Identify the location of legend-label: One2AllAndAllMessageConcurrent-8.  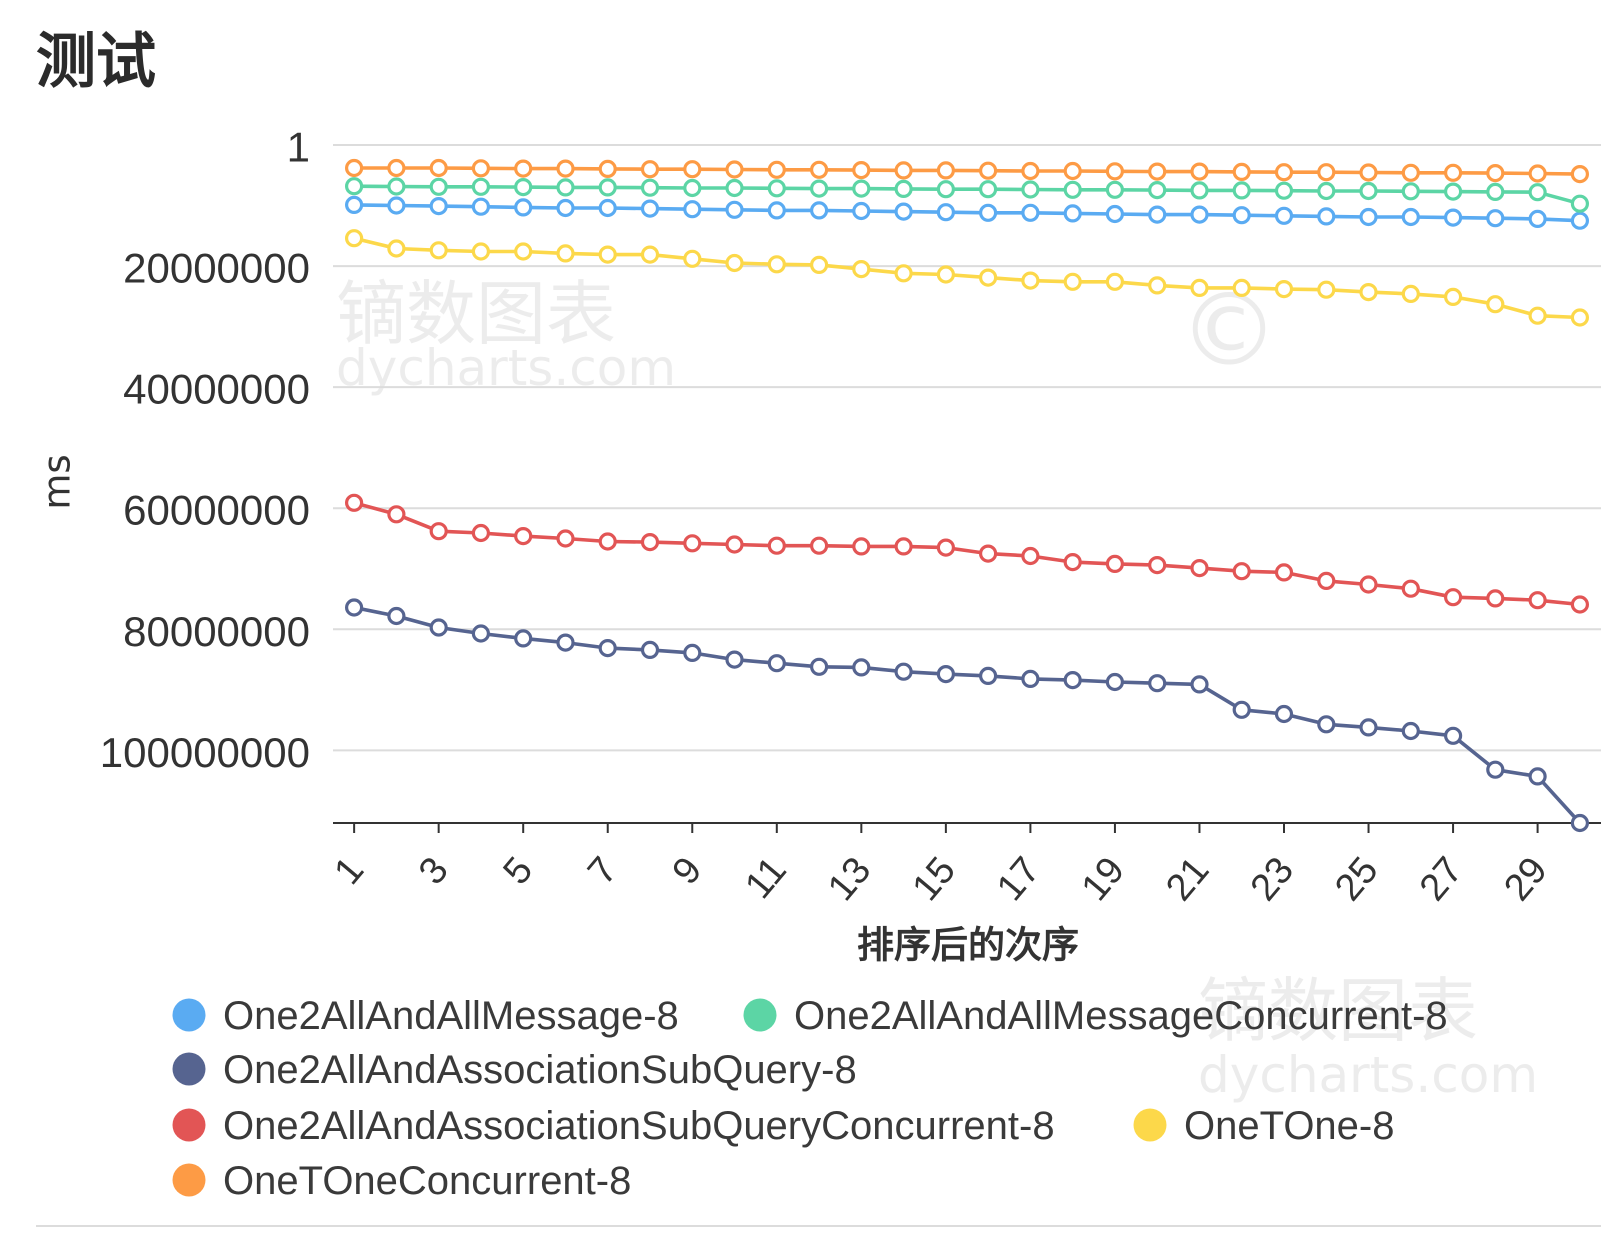
(1121, 1016).